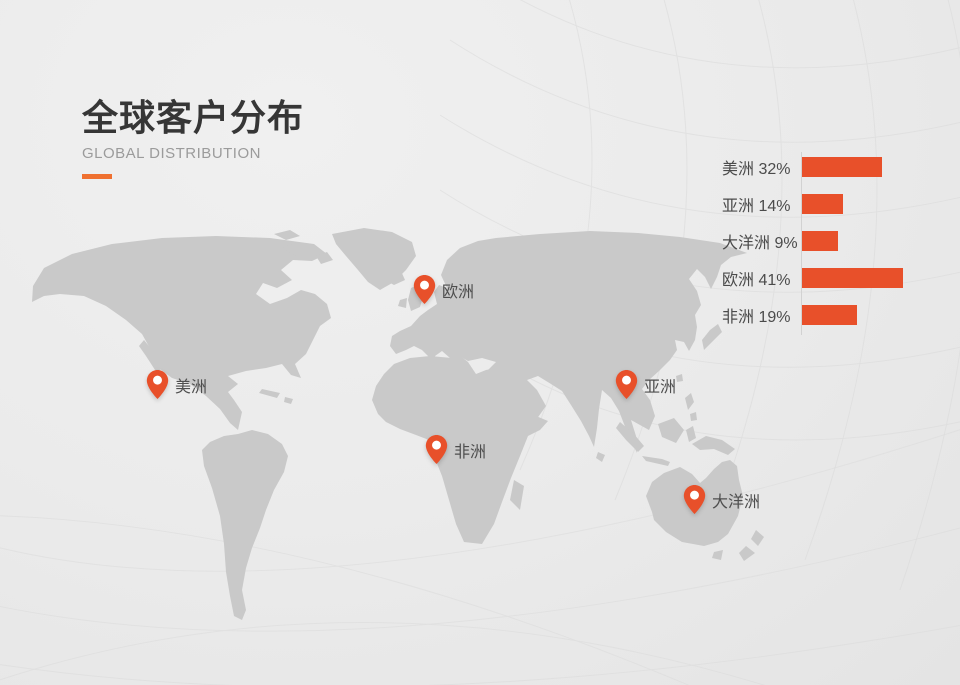 Image resolution: width=960 pixels, height=685 pixels. Describe the element at coordinates (691, 434) in the screenshot. I see `island-sulawesi` at that location.